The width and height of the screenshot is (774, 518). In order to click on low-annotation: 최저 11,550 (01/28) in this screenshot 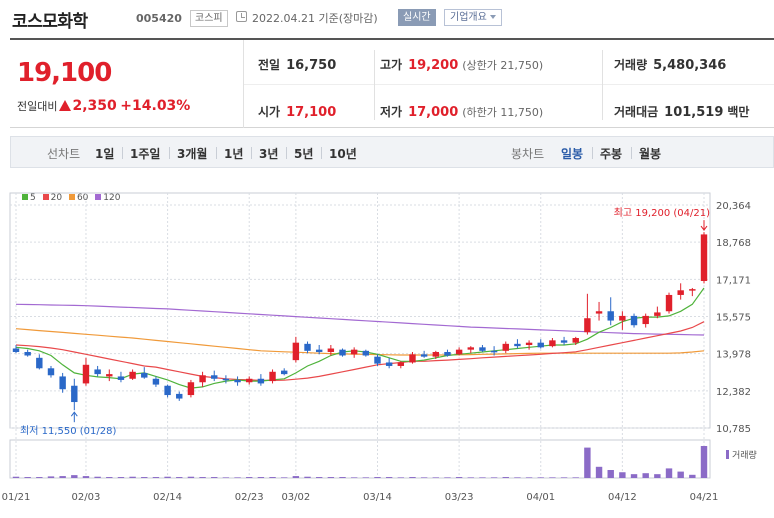, I will do `click(68, 431)`.